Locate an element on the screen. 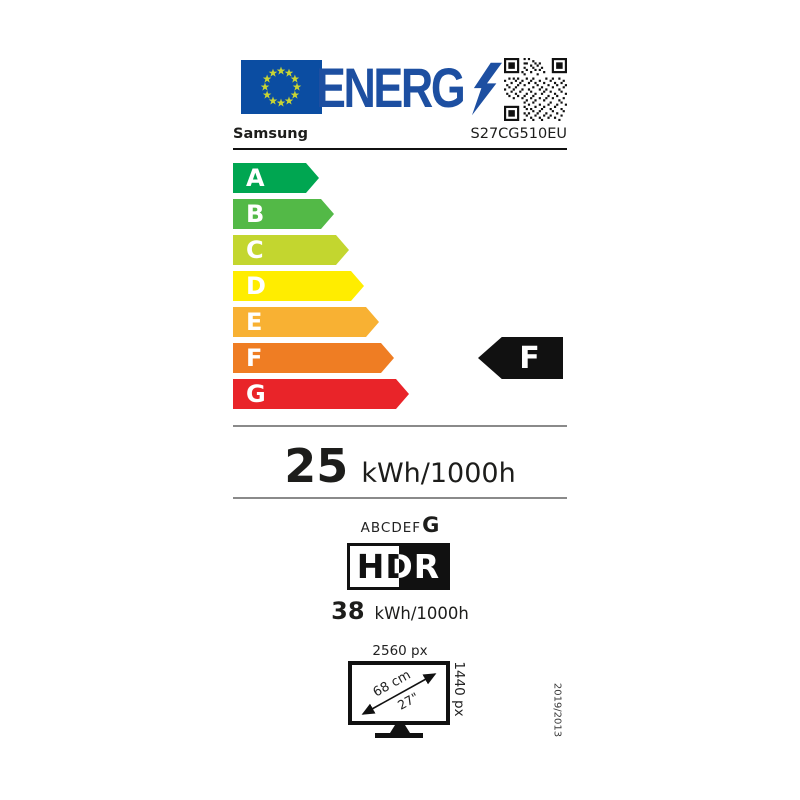 The height and width of the screenshot is (800, 800). energy-class-arrow-c: C is located at coordinates (291, 250).